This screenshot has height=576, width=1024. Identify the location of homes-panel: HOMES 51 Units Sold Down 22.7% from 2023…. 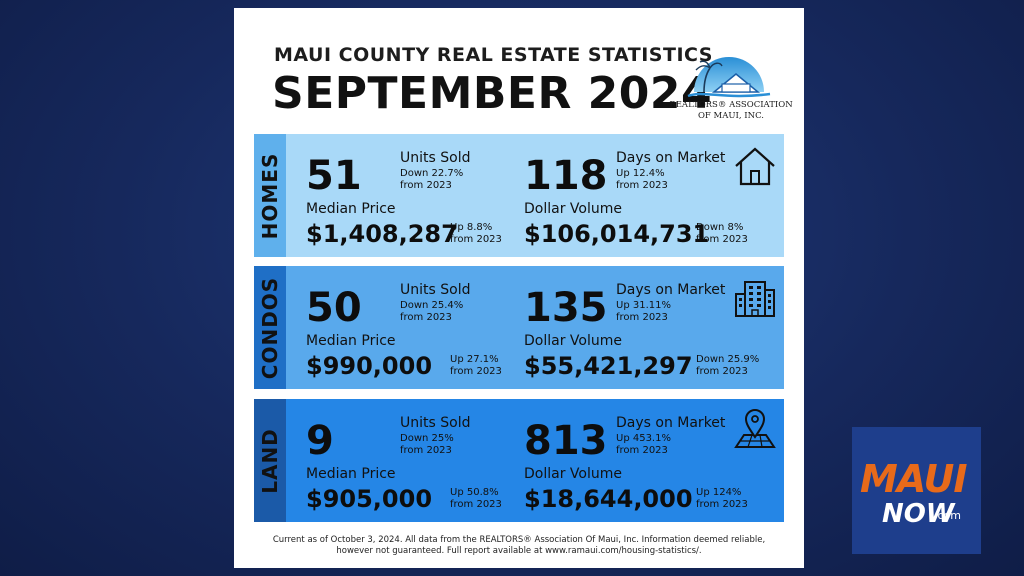
(519, 195).